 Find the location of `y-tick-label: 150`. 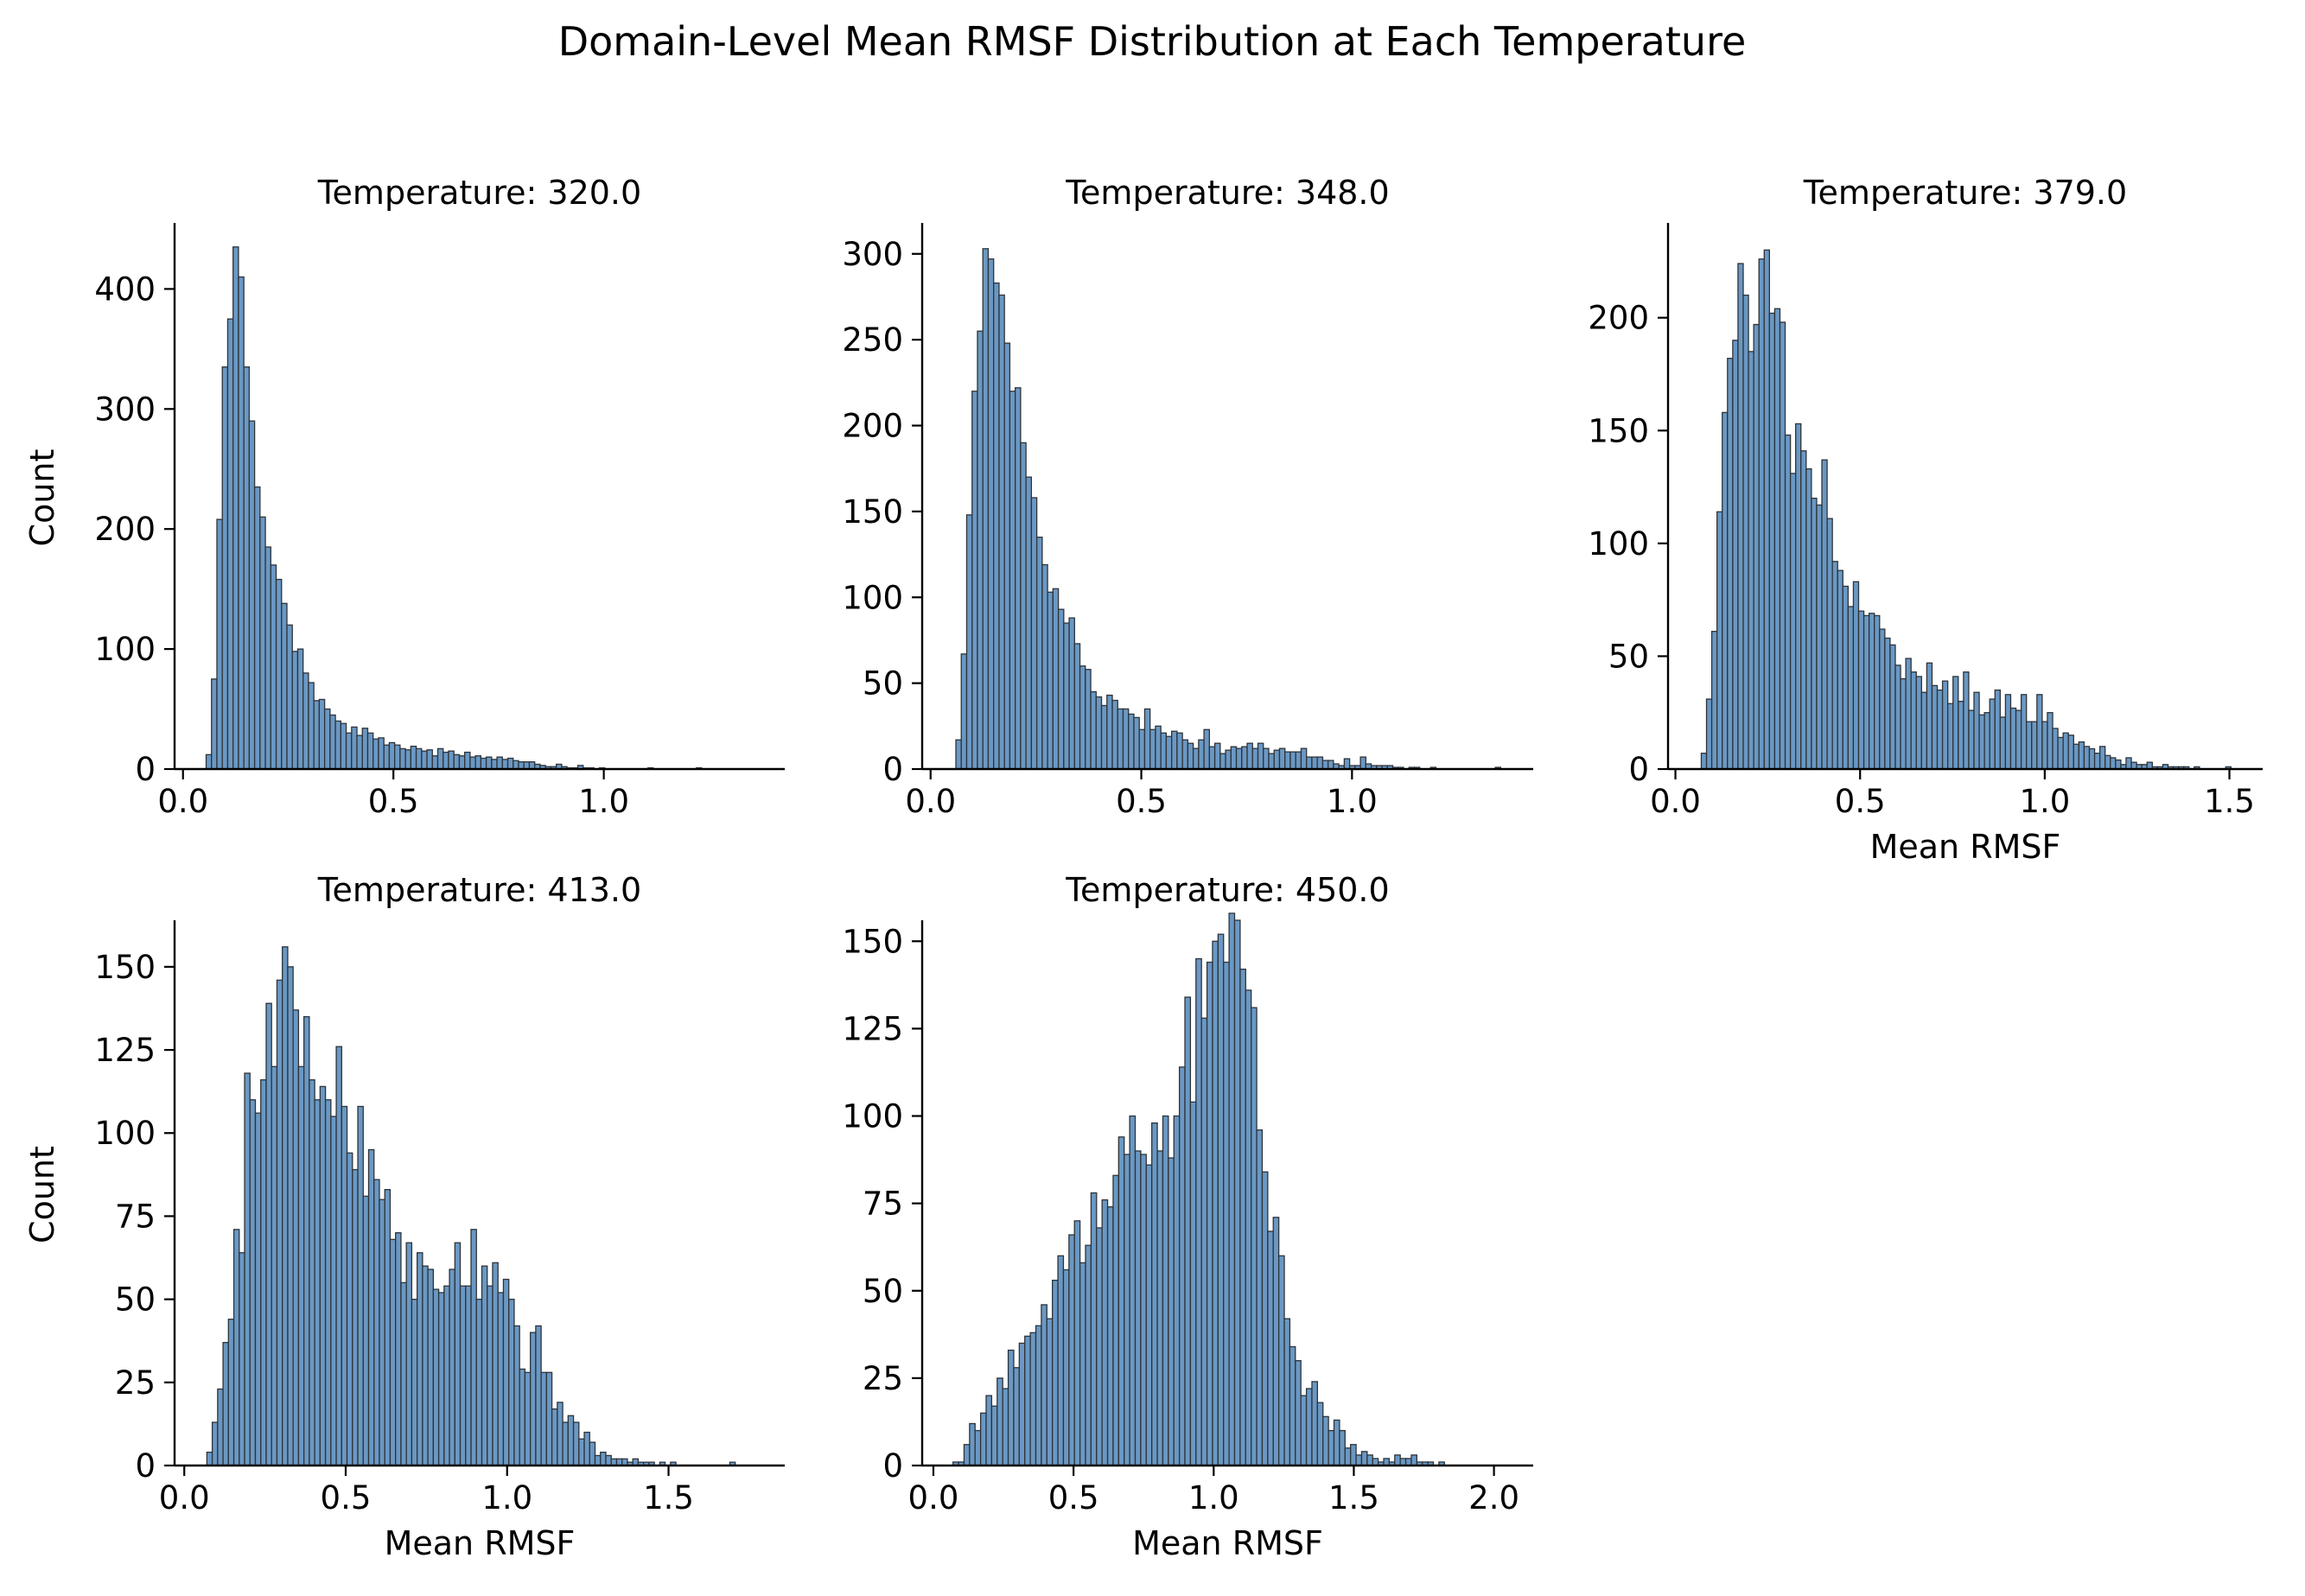

y-tick-label: 150 is located at coordinates (125, 967).